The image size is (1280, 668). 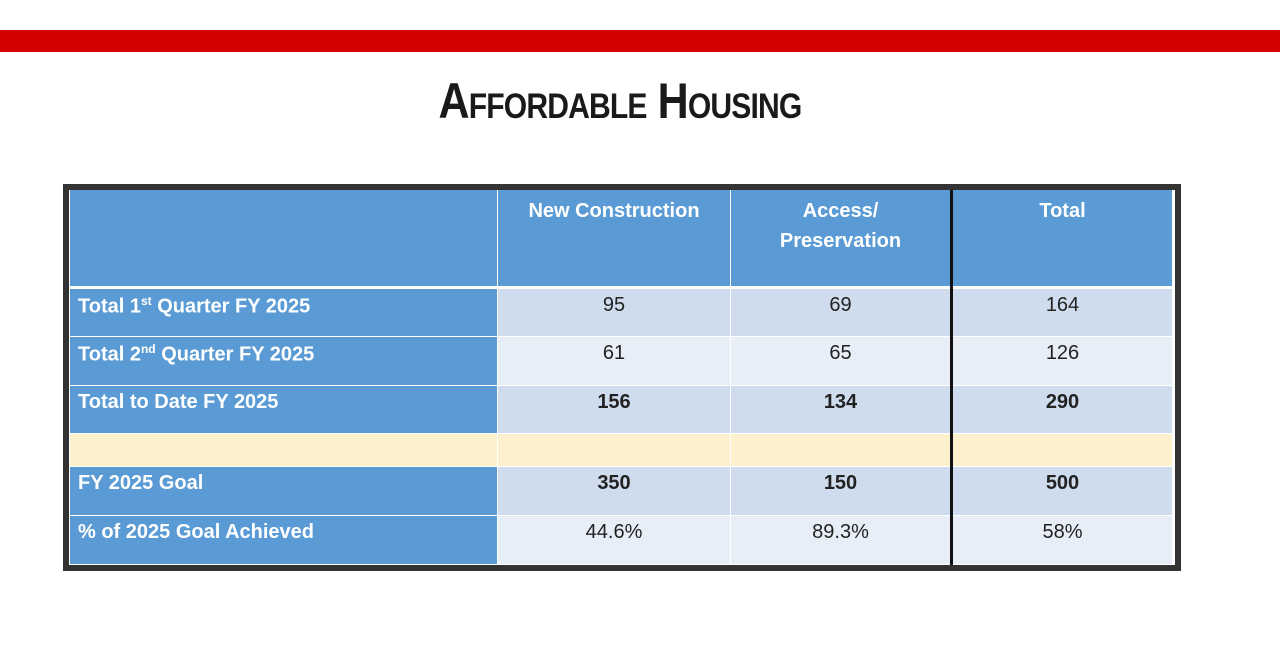 What do you see at coordinates (1062, 540) in the screenshot?
I see `cell-value: 58%` at bounding box center [1062, 540].